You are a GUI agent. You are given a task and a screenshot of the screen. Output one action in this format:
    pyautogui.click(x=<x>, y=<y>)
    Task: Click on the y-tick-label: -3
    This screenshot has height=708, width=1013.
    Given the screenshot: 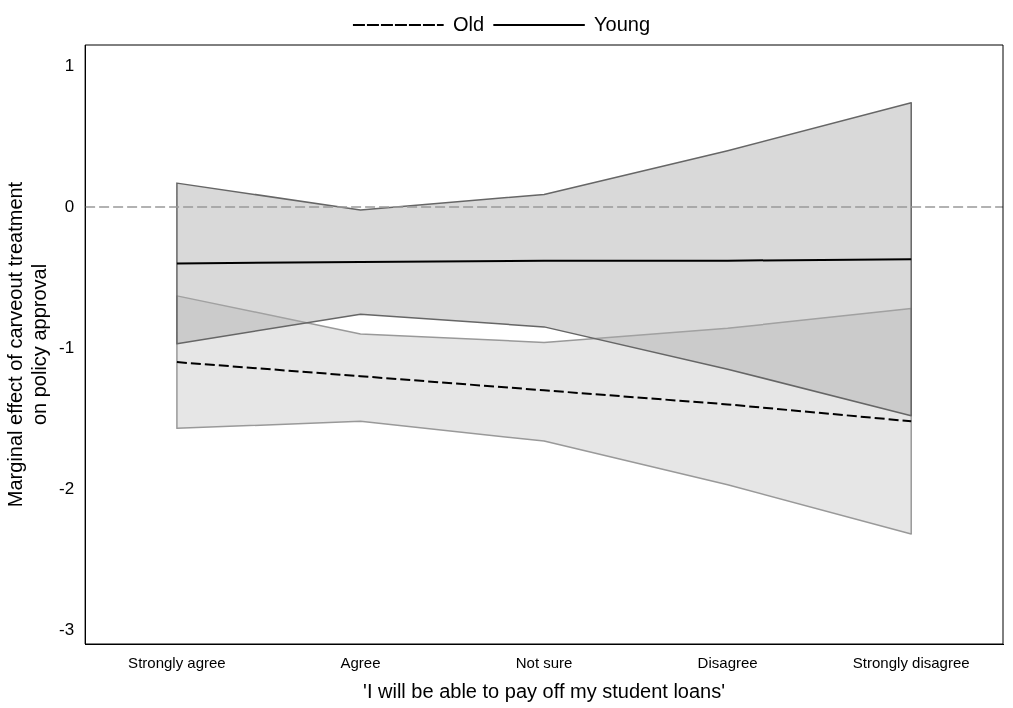 What is the action you would take?
    pyautogui.click(x=66, y=629)
    